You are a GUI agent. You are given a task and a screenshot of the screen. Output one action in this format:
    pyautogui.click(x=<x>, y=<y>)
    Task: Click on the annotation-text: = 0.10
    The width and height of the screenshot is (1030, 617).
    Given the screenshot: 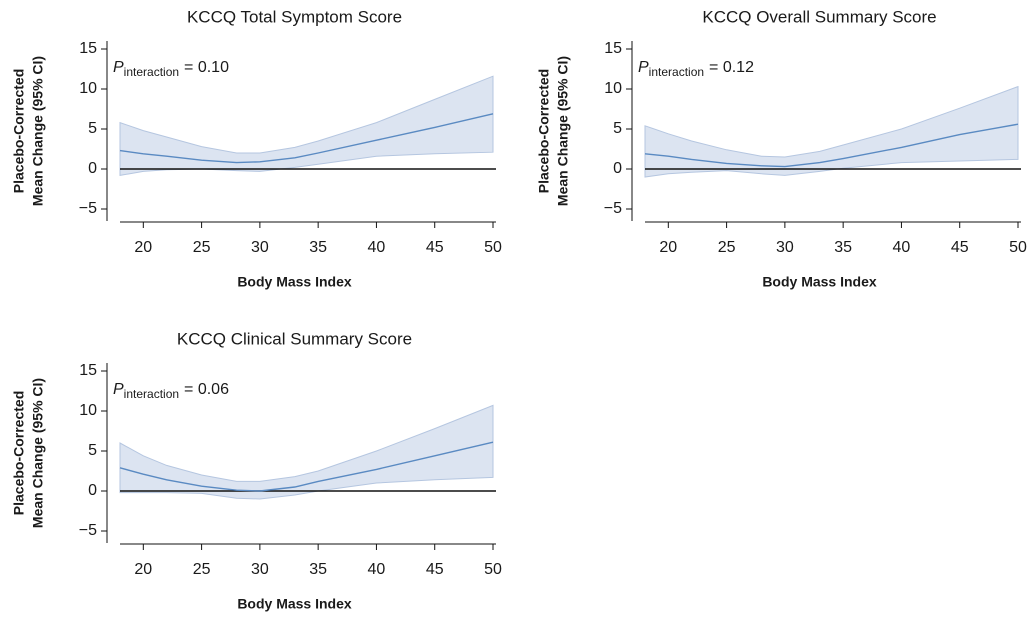 What is the action you would take?
    pyautogui.click(x=206, y=67)
    